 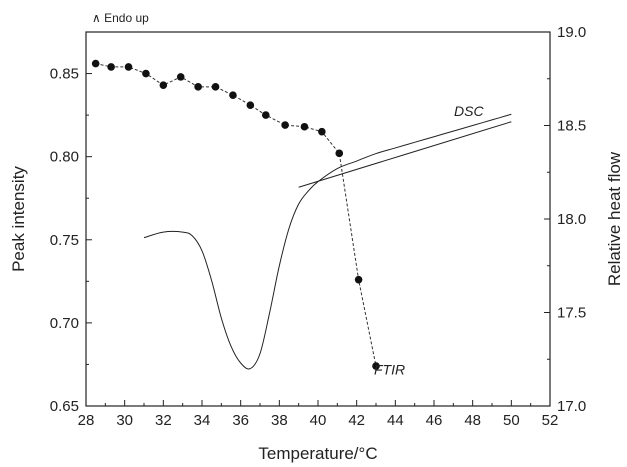 What do you see at coordinates (120, 18) in the screenshot?
I see `endo-up-label: ∧ Endo up` at bounding box center [120, 18].